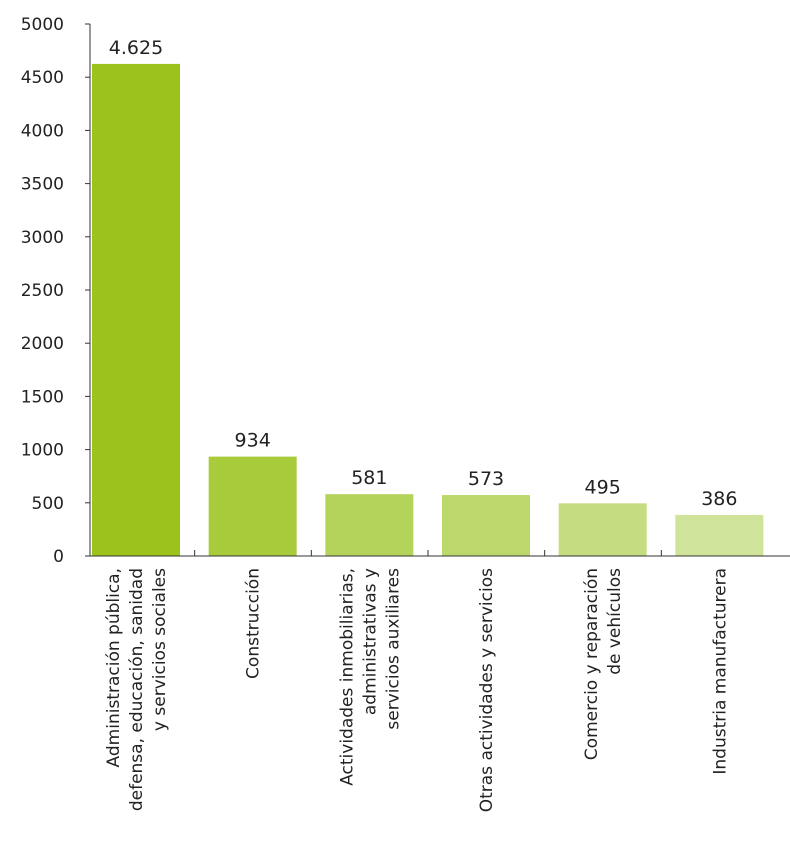 The width and height of the screenshot is (790, 867). I want to click on x-category-label: Industria manufacturera, so click(720, 671).